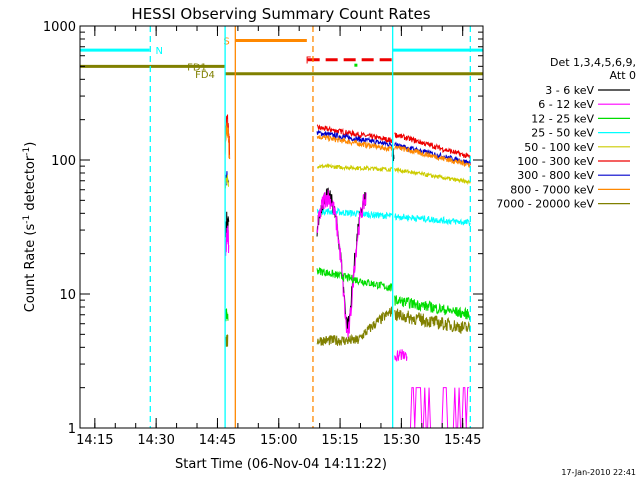 Image resolution: width=640 pixels, height=480 pixels. What do you see at coordinates (462, 440) in the screenshot?
I see `x-tick-label: 15:45` at bounding box center [462, 440].